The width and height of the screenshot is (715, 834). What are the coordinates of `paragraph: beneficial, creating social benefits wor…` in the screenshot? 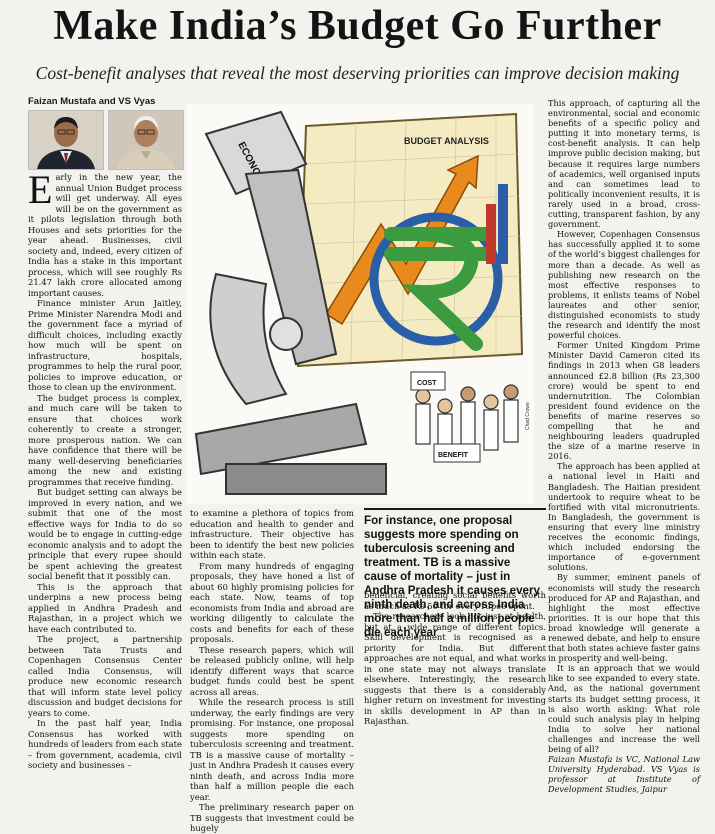 It's located at (455, 600).